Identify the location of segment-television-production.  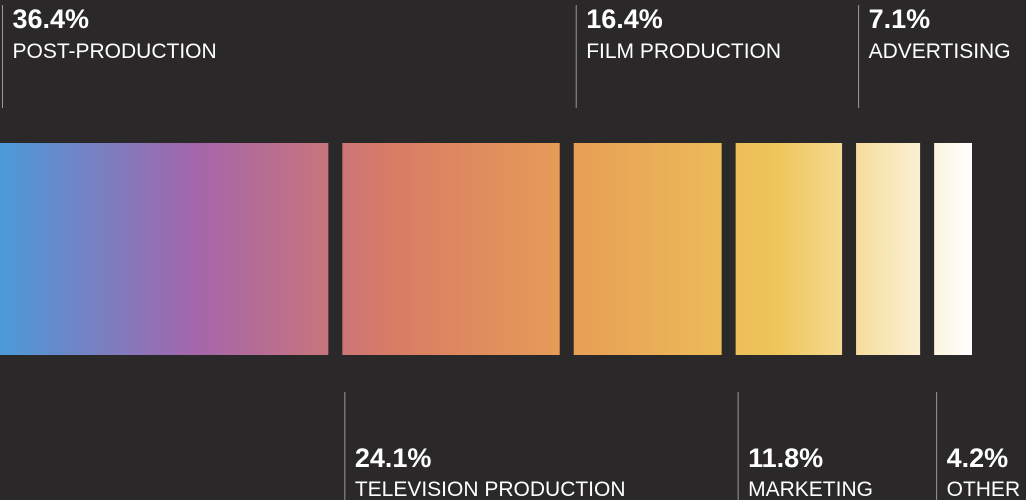
(451, 249).